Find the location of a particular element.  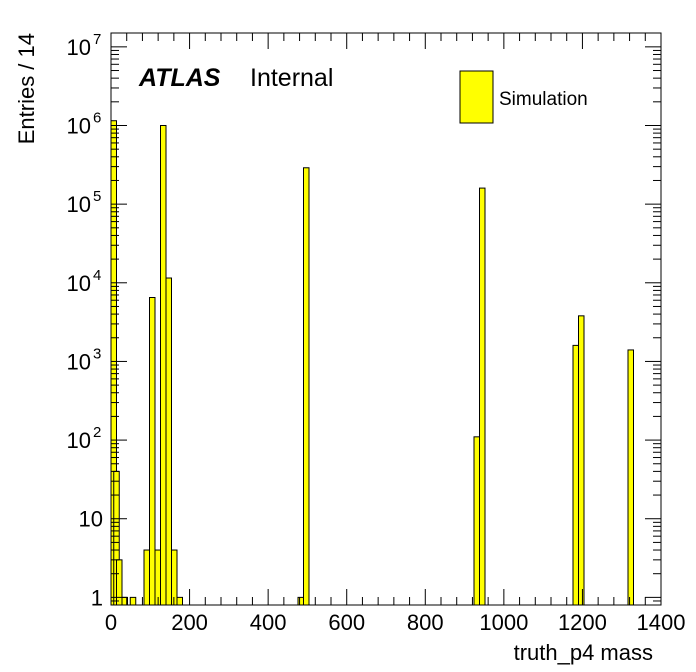

y-tick-exponent: 2 is located at coordinates (97, 432).